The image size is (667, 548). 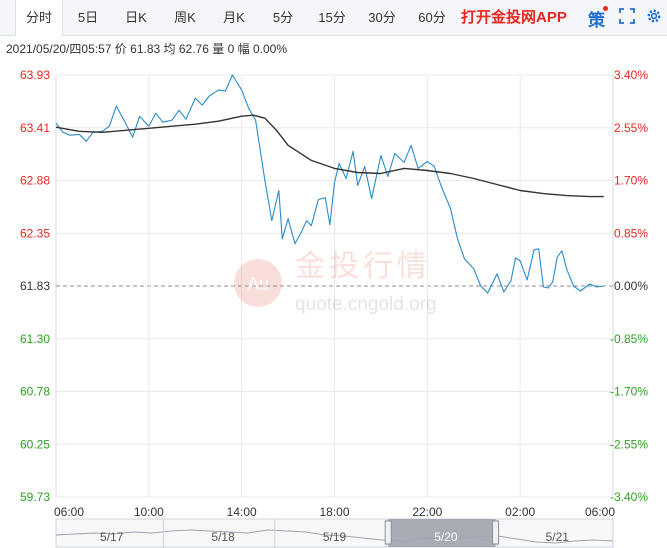 What do you see at coordinates (629, 497) in the screenshot?
I see `pct-tick-label: -3.40%` at bounding box center [629, 497].